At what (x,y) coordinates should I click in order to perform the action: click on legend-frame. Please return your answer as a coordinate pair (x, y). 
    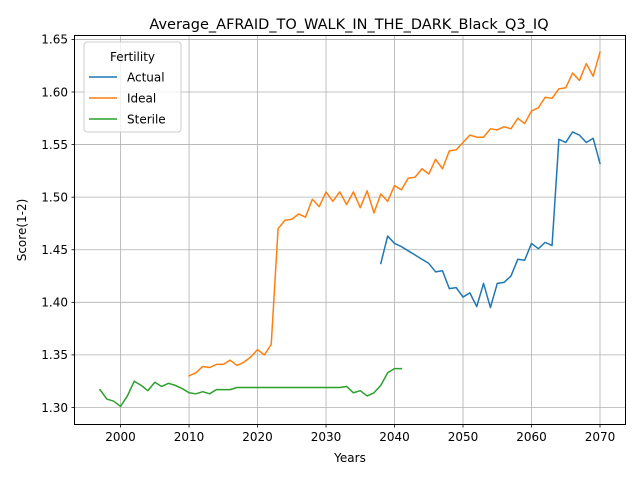
    Looking at the image, I should click on (132, 87).